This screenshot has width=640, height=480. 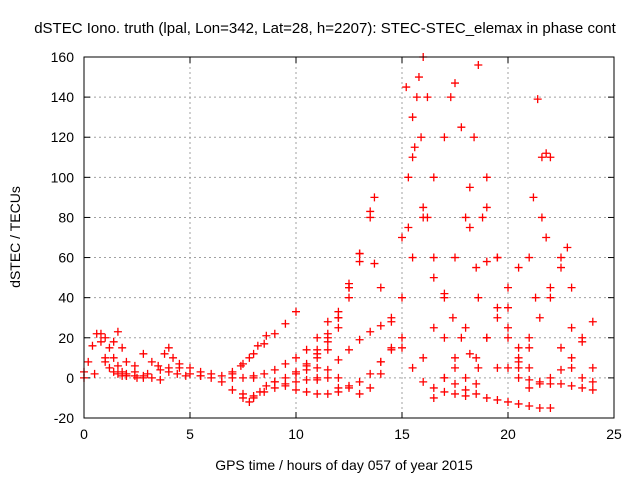 I want to click on y-tick-label: 20, so click(x=66, y=338).